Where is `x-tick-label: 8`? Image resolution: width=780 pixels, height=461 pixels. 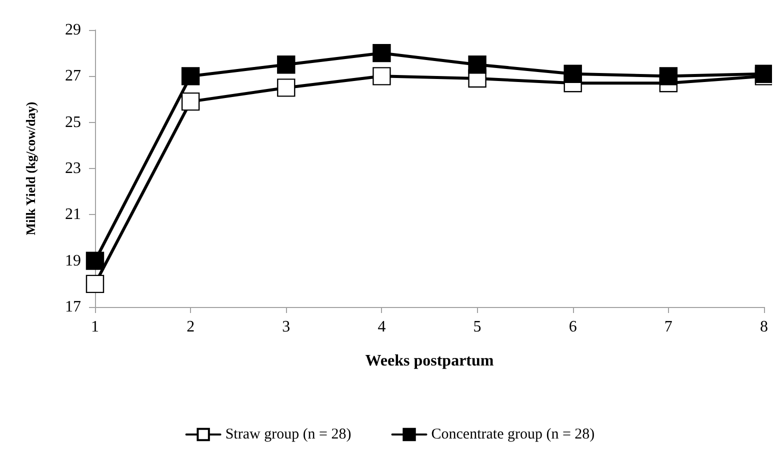
x-tick-label: 8 is located at coordinates (764, 327).